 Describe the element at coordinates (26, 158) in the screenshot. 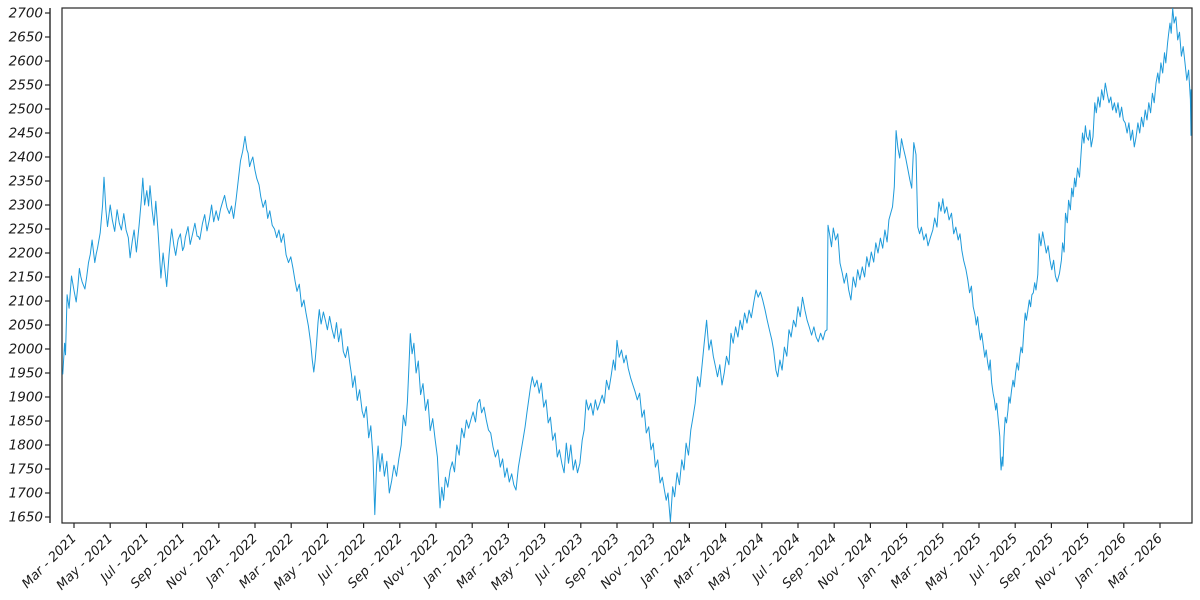

I see `y-tick-label: 2400` at that location.